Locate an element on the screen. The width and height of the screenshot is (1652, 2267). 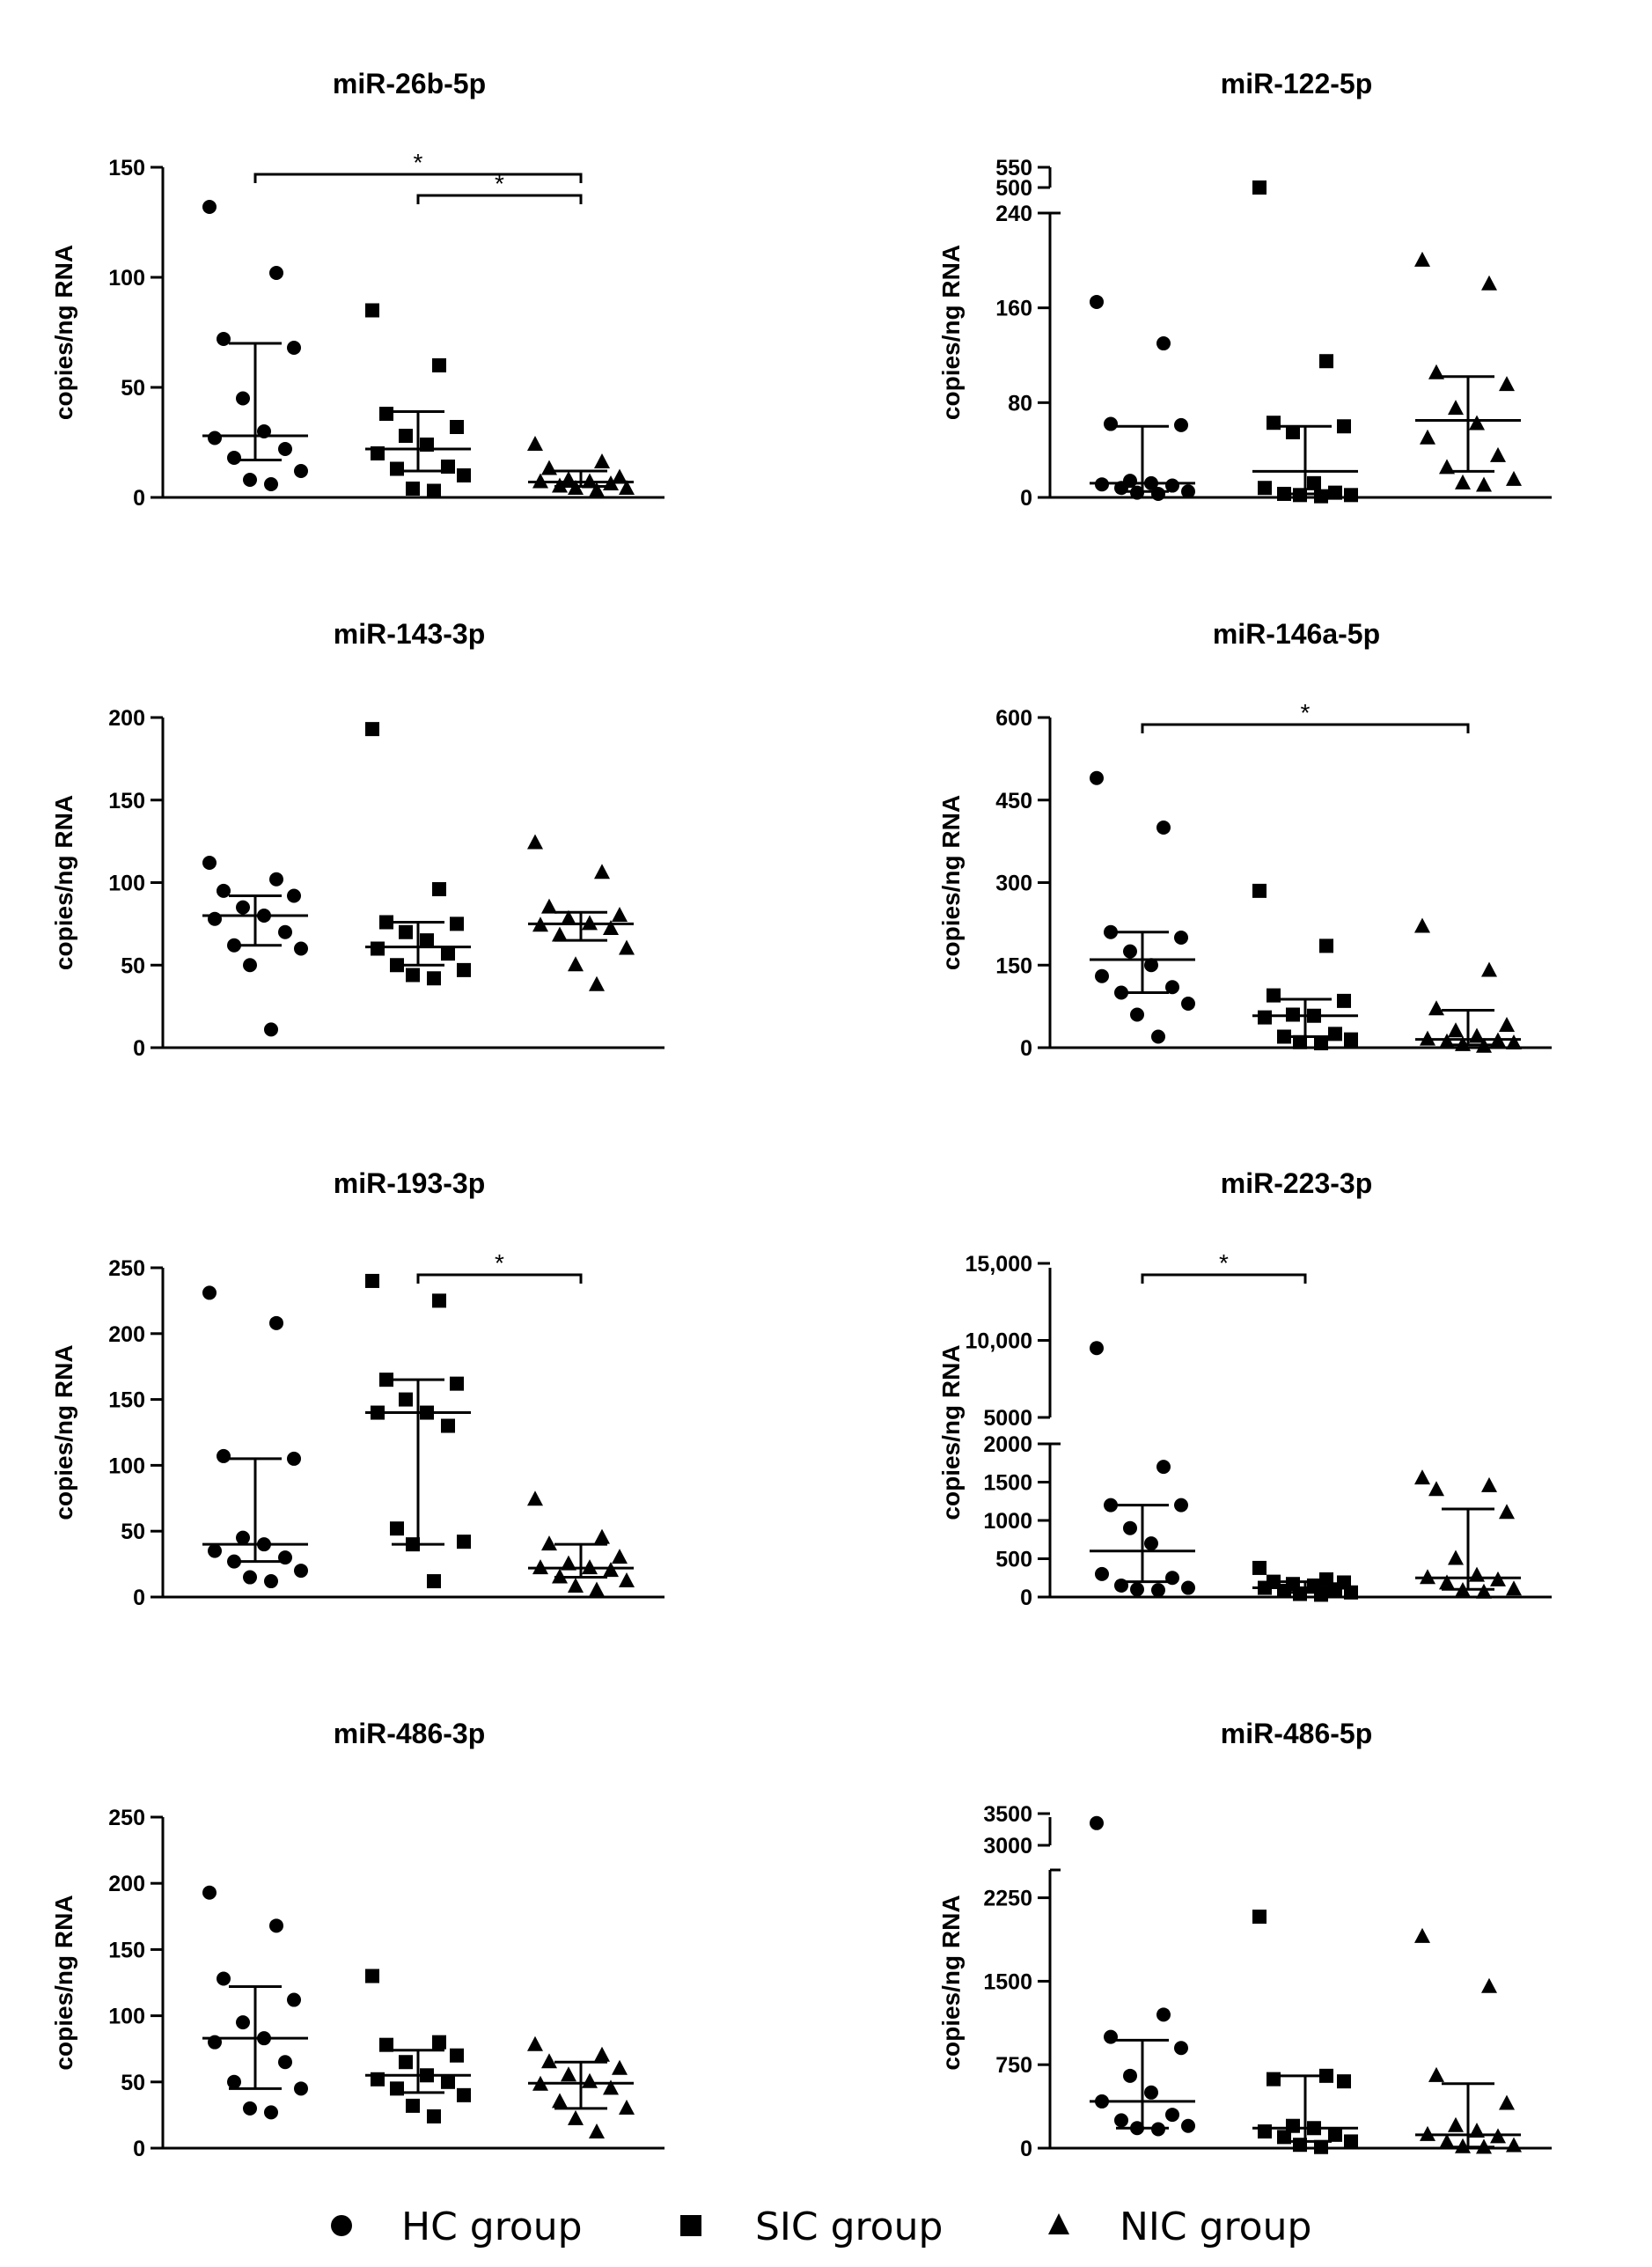
plot-title: miR-223-3p is located at coordinates (1297, 1183).